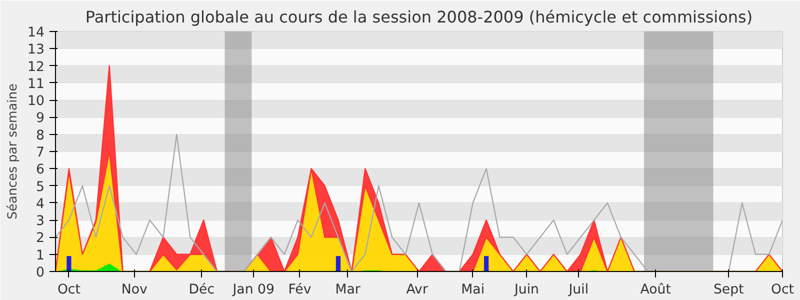 The height and width of the screenshot is (300, 800). I want to click on y-tick-label: 2, so click(40, 238).